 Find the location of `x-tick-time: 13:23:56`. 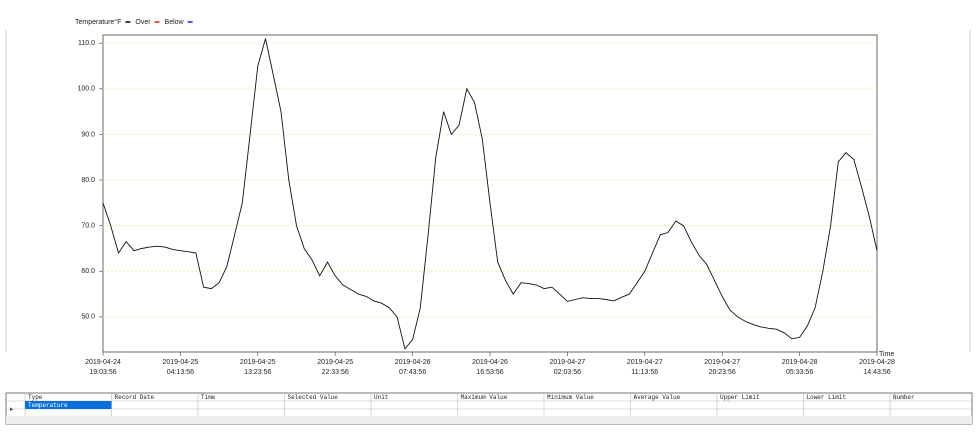

x-tick-time: 13:23:56 is located at coordinates (257, 372).